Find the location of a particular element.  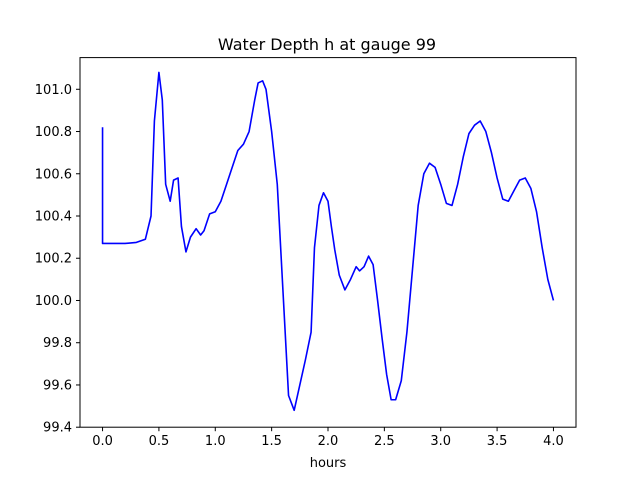

y-tick-label: 100.8 is located at coordinates (53, 132).